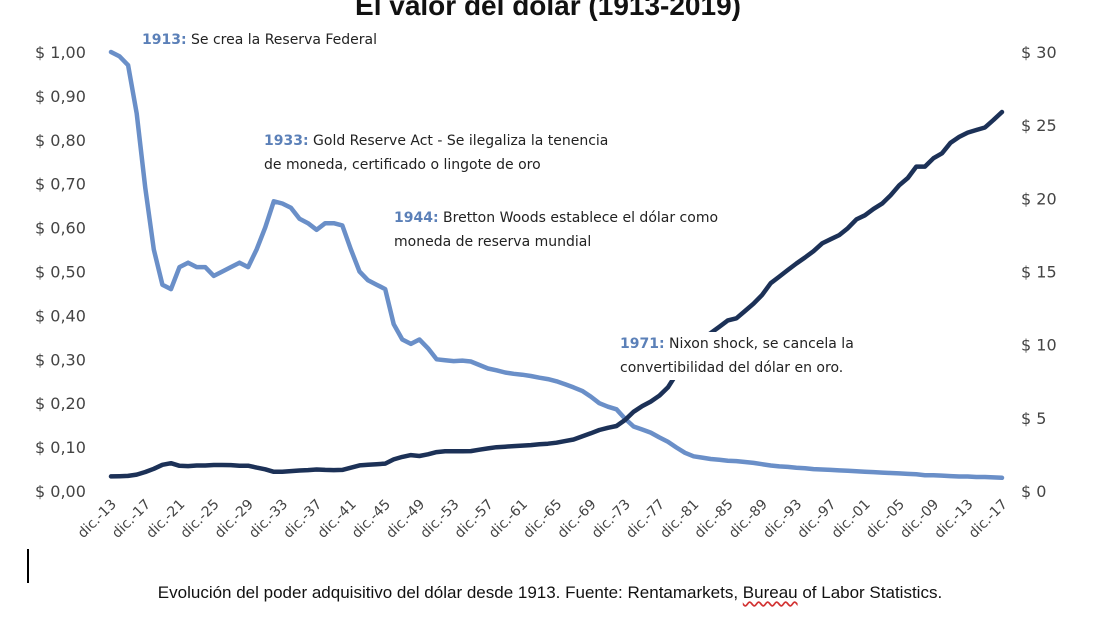  What do you see at coordinates (988, 519) in the screenshot?
I see `x-tick-label: dic.-17` at bounding box center [988, 519].